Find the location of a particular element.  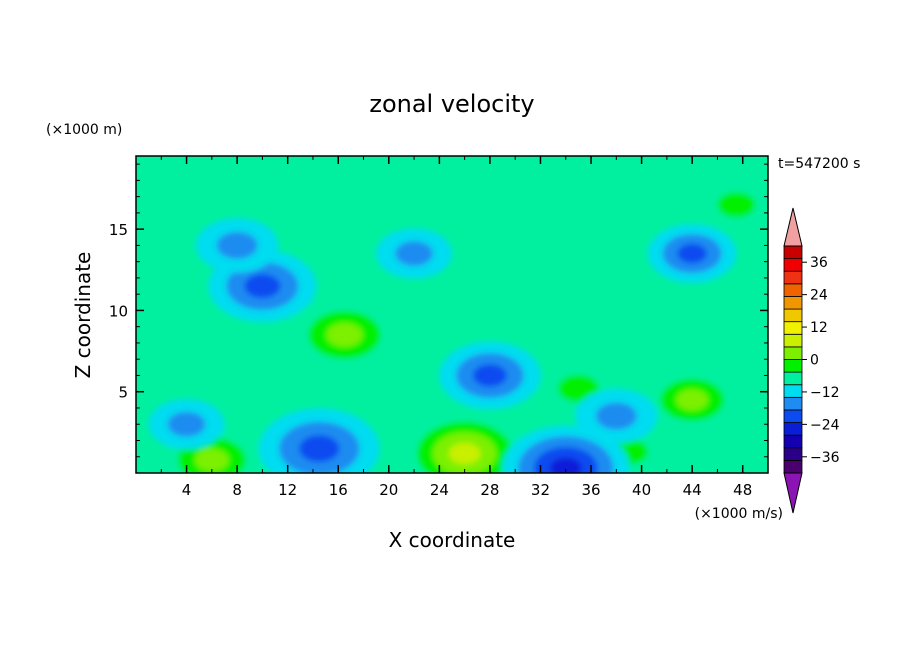

colorbar-tick-label: 12 is located at coordinates (819, 328).